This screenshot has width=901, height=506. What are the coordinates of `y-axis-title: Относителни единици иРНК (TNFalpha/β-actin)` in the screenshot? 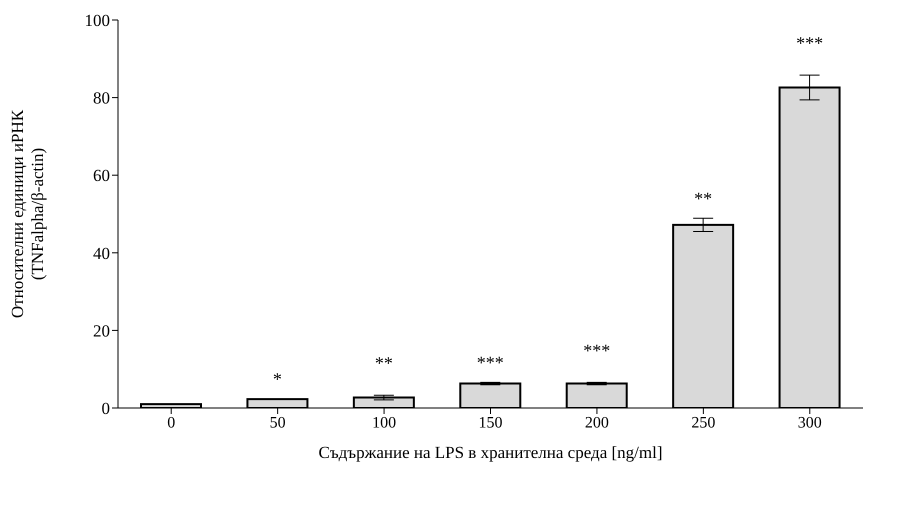 It's located at (27, 213).